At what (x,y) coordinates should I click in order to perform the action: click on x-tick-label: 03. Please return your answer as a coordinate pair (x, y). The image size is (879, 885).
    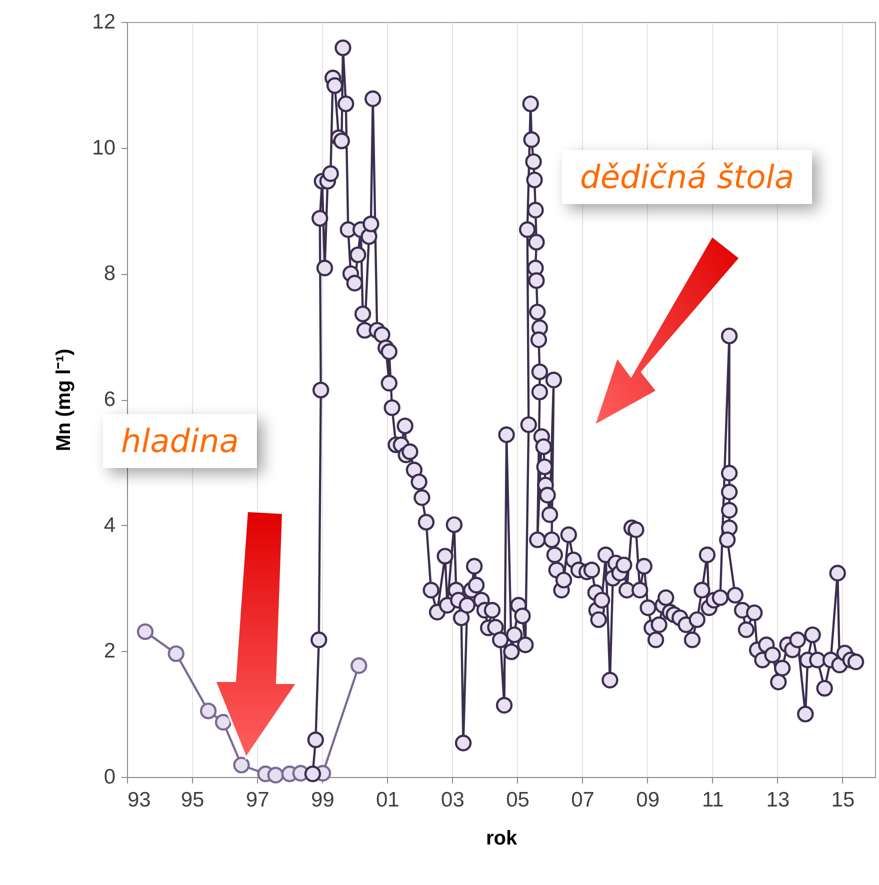
    Looking at the image, I should click on (452, 800).